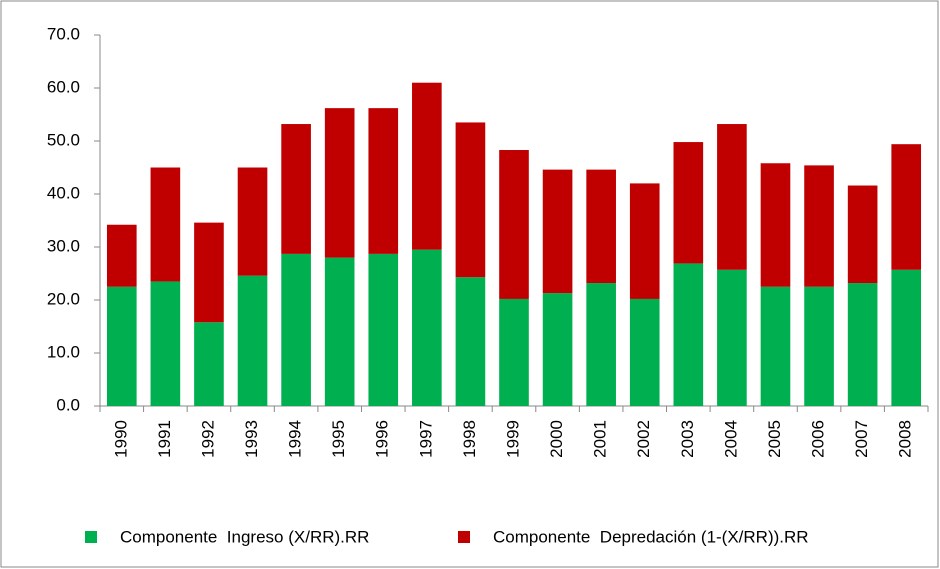  I want to click on x-tick-label: 1992, so click(207, 439).